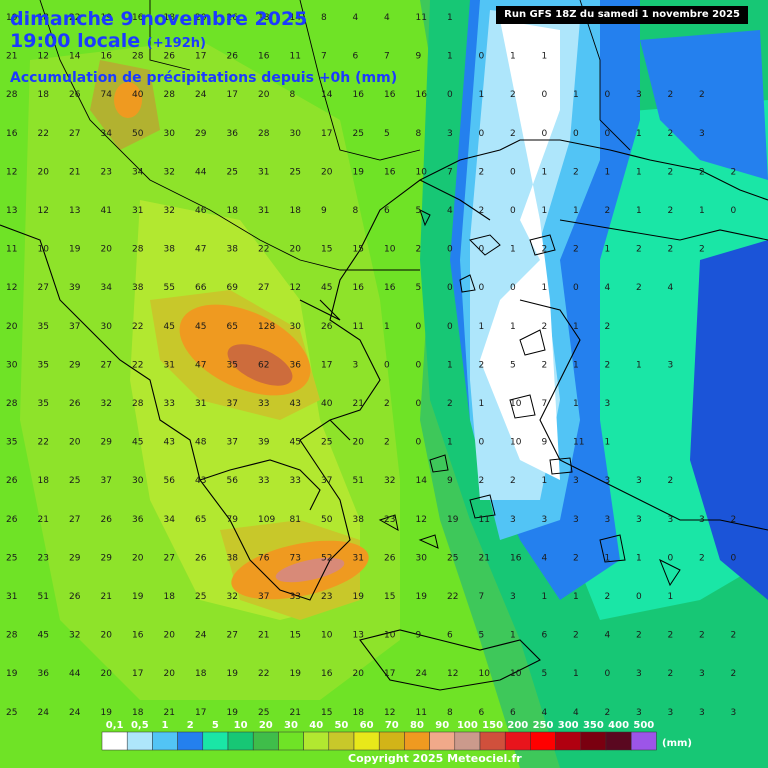  I want to click on legend-label: 50, so click(341, 725).